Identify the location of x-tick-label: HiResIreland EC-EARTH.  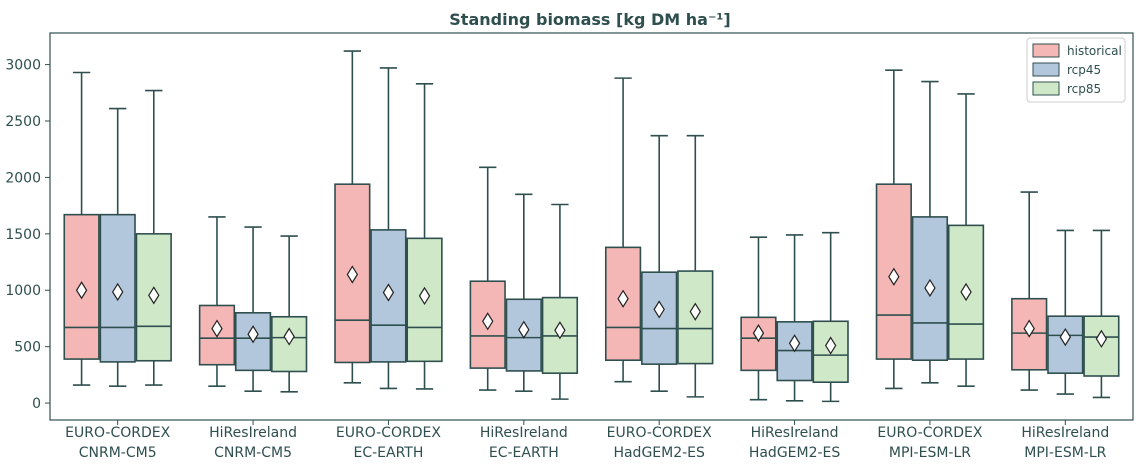
(524, 443).